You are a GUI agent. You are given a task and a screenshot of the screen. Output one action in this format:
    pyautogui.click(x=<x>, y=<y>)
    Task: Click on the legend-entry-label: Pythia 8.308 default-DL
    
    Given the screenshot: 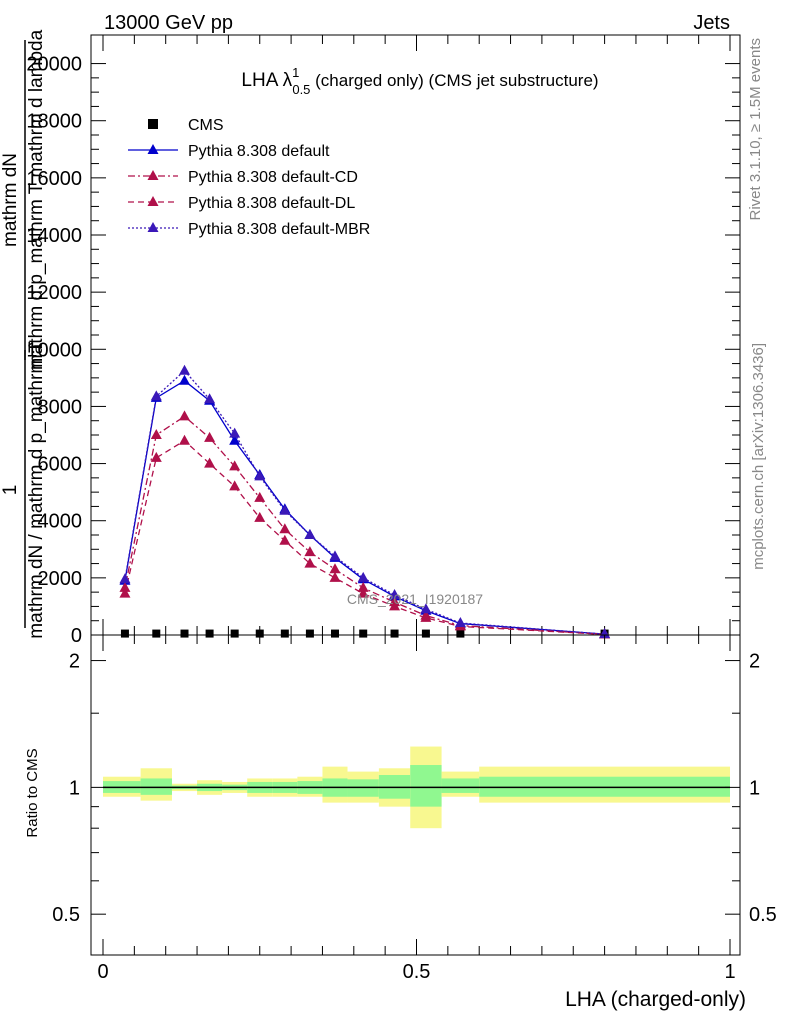 What is the action you would take?
    pyautogui.click(x=271, y=203)
    